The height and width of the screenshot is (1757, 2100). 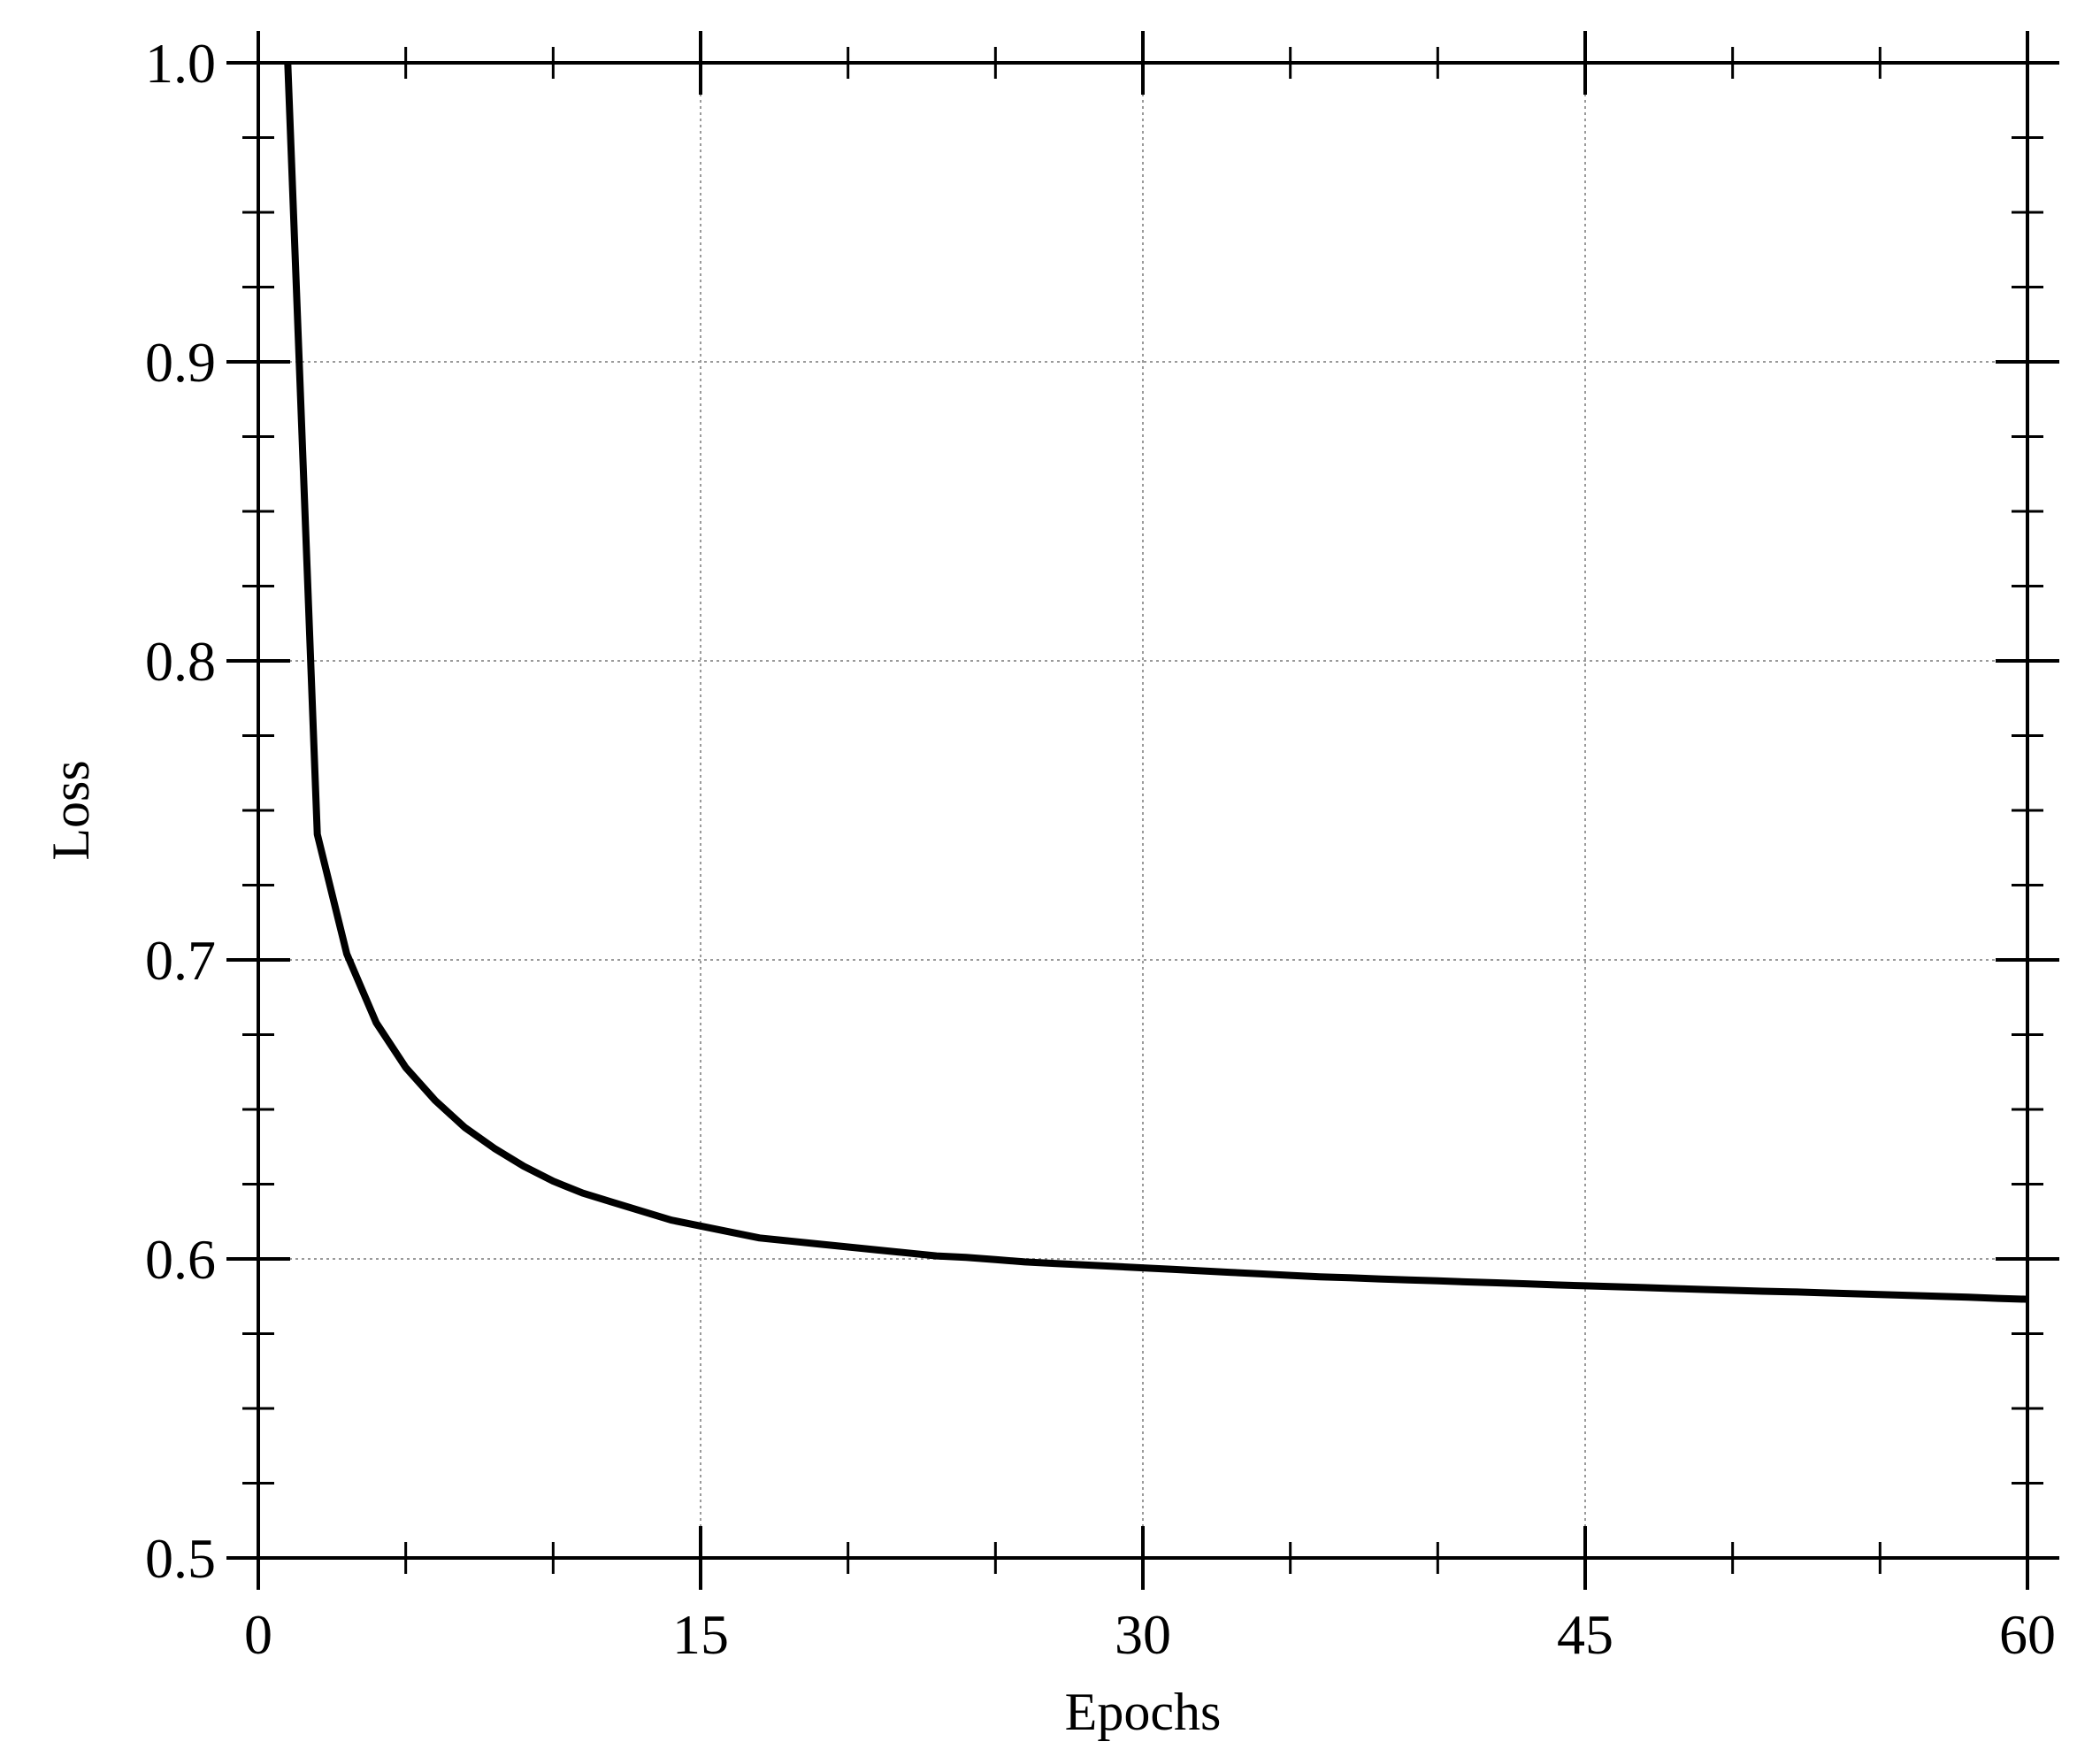 What do you see at coordinates (71, 810) in the screenshot?
I see `y-axis-label: Loss` at bounding box center [71, 810].